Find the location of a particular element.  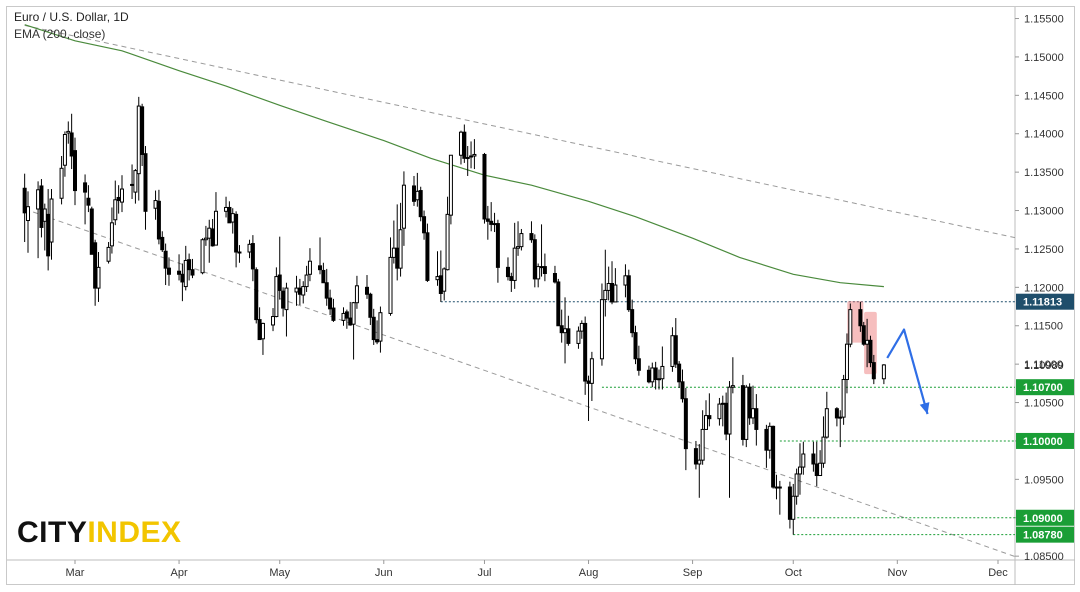

projection-arrow-head is located at coordinates (924, 408).